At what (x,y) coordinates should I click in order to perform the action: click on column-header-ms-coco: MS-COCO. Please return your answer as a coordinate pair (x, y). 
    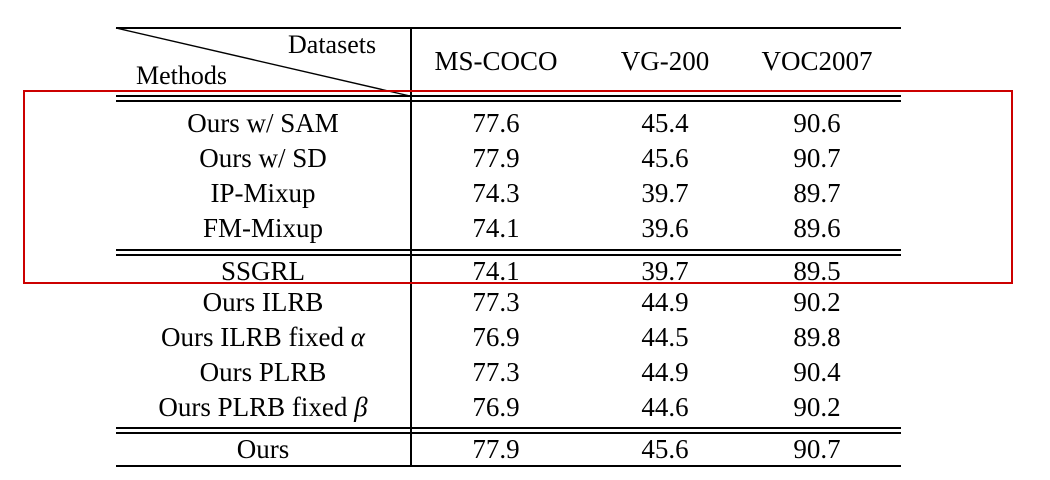
    Looking at the image, I should click on (496, 61).